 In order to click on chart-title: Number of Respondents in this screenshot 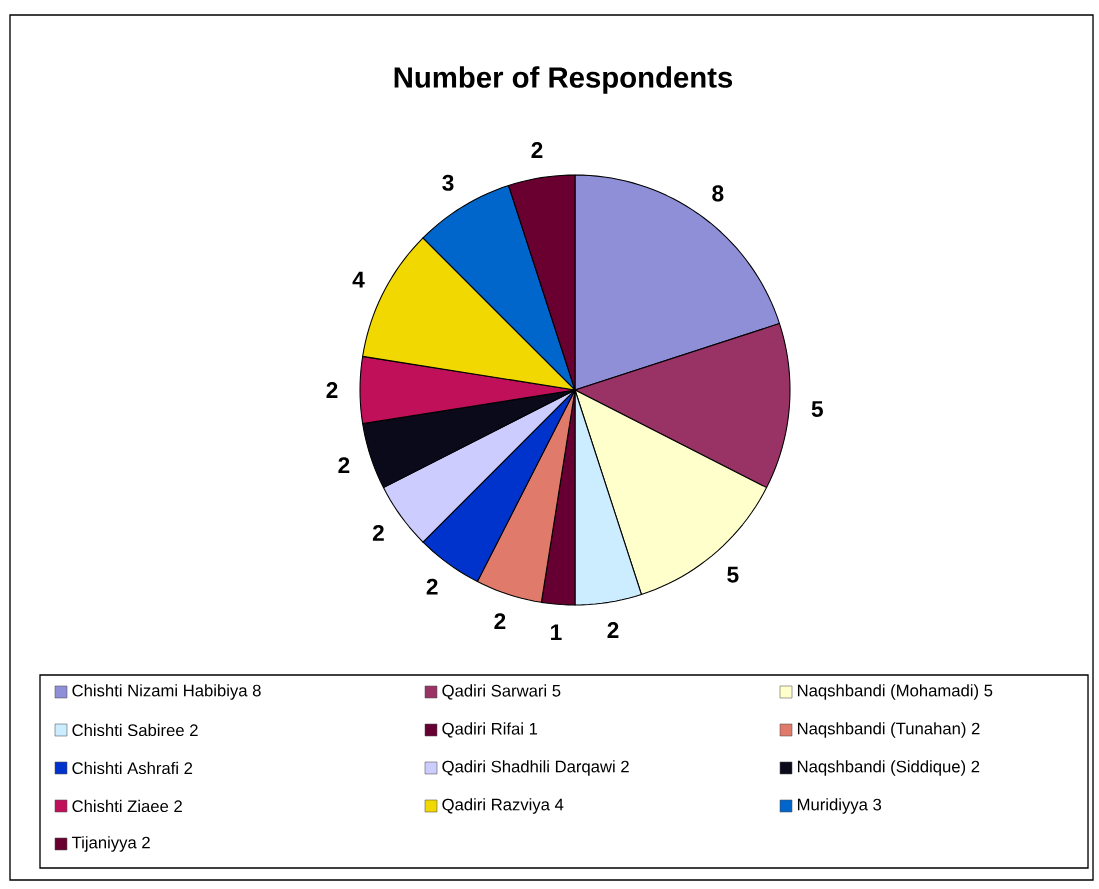, I will do `click(563, 80)`.